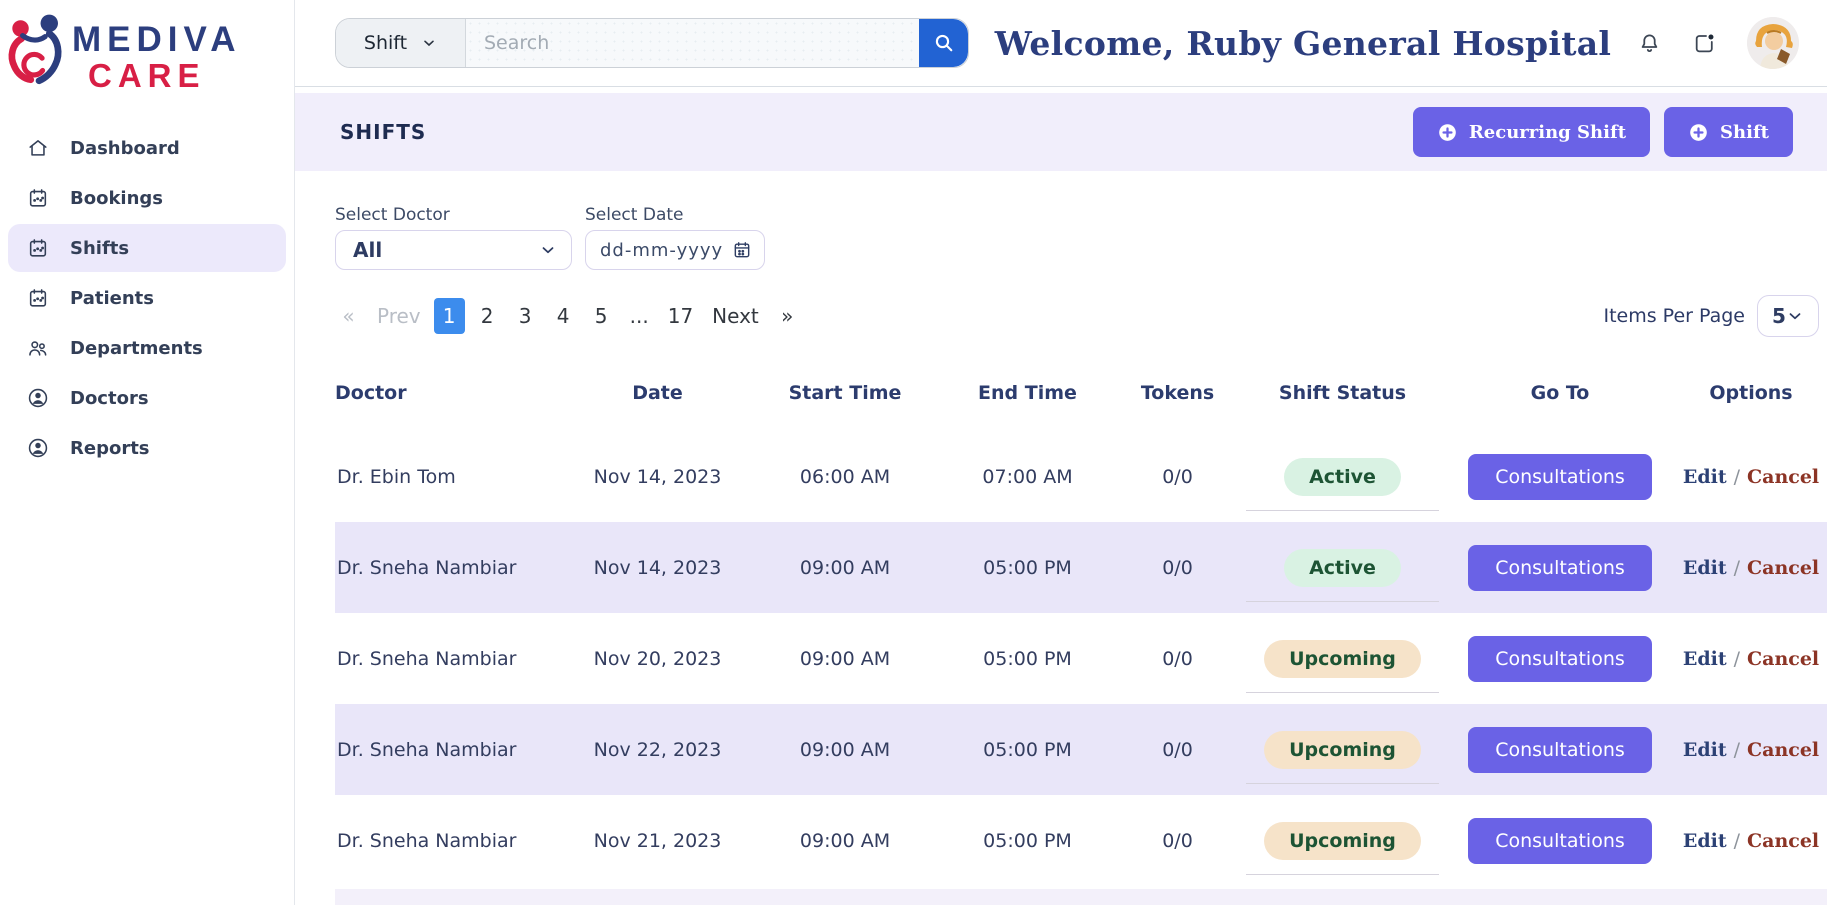  Describe the element at coordinates (1674, 316) in the screenshot. I see `items-per-page-label: Items Per Page` at that location.